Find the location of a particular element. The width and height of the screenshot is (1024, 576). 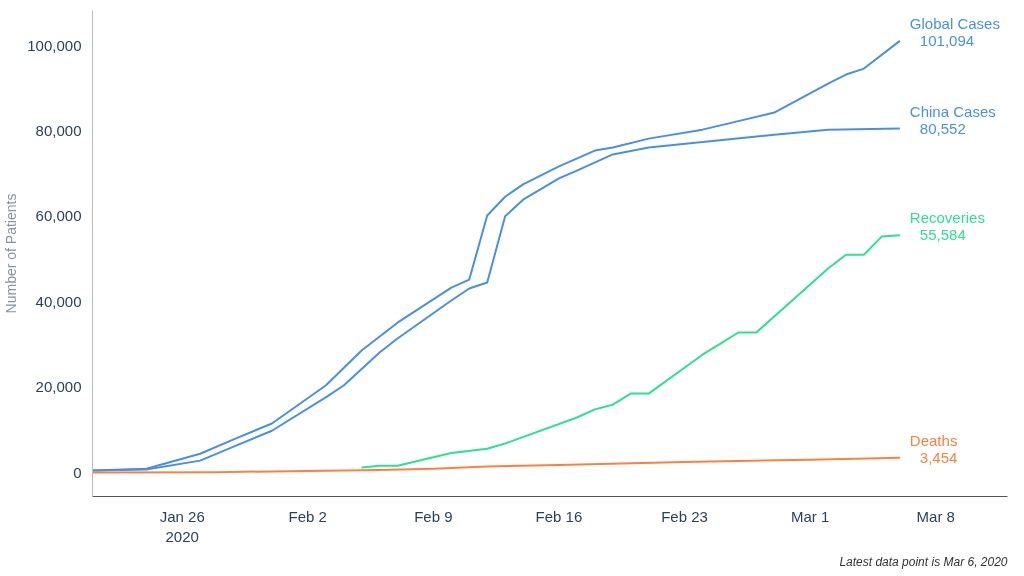

y-tick-label: 80,000 is located at coordinates (58, 130).